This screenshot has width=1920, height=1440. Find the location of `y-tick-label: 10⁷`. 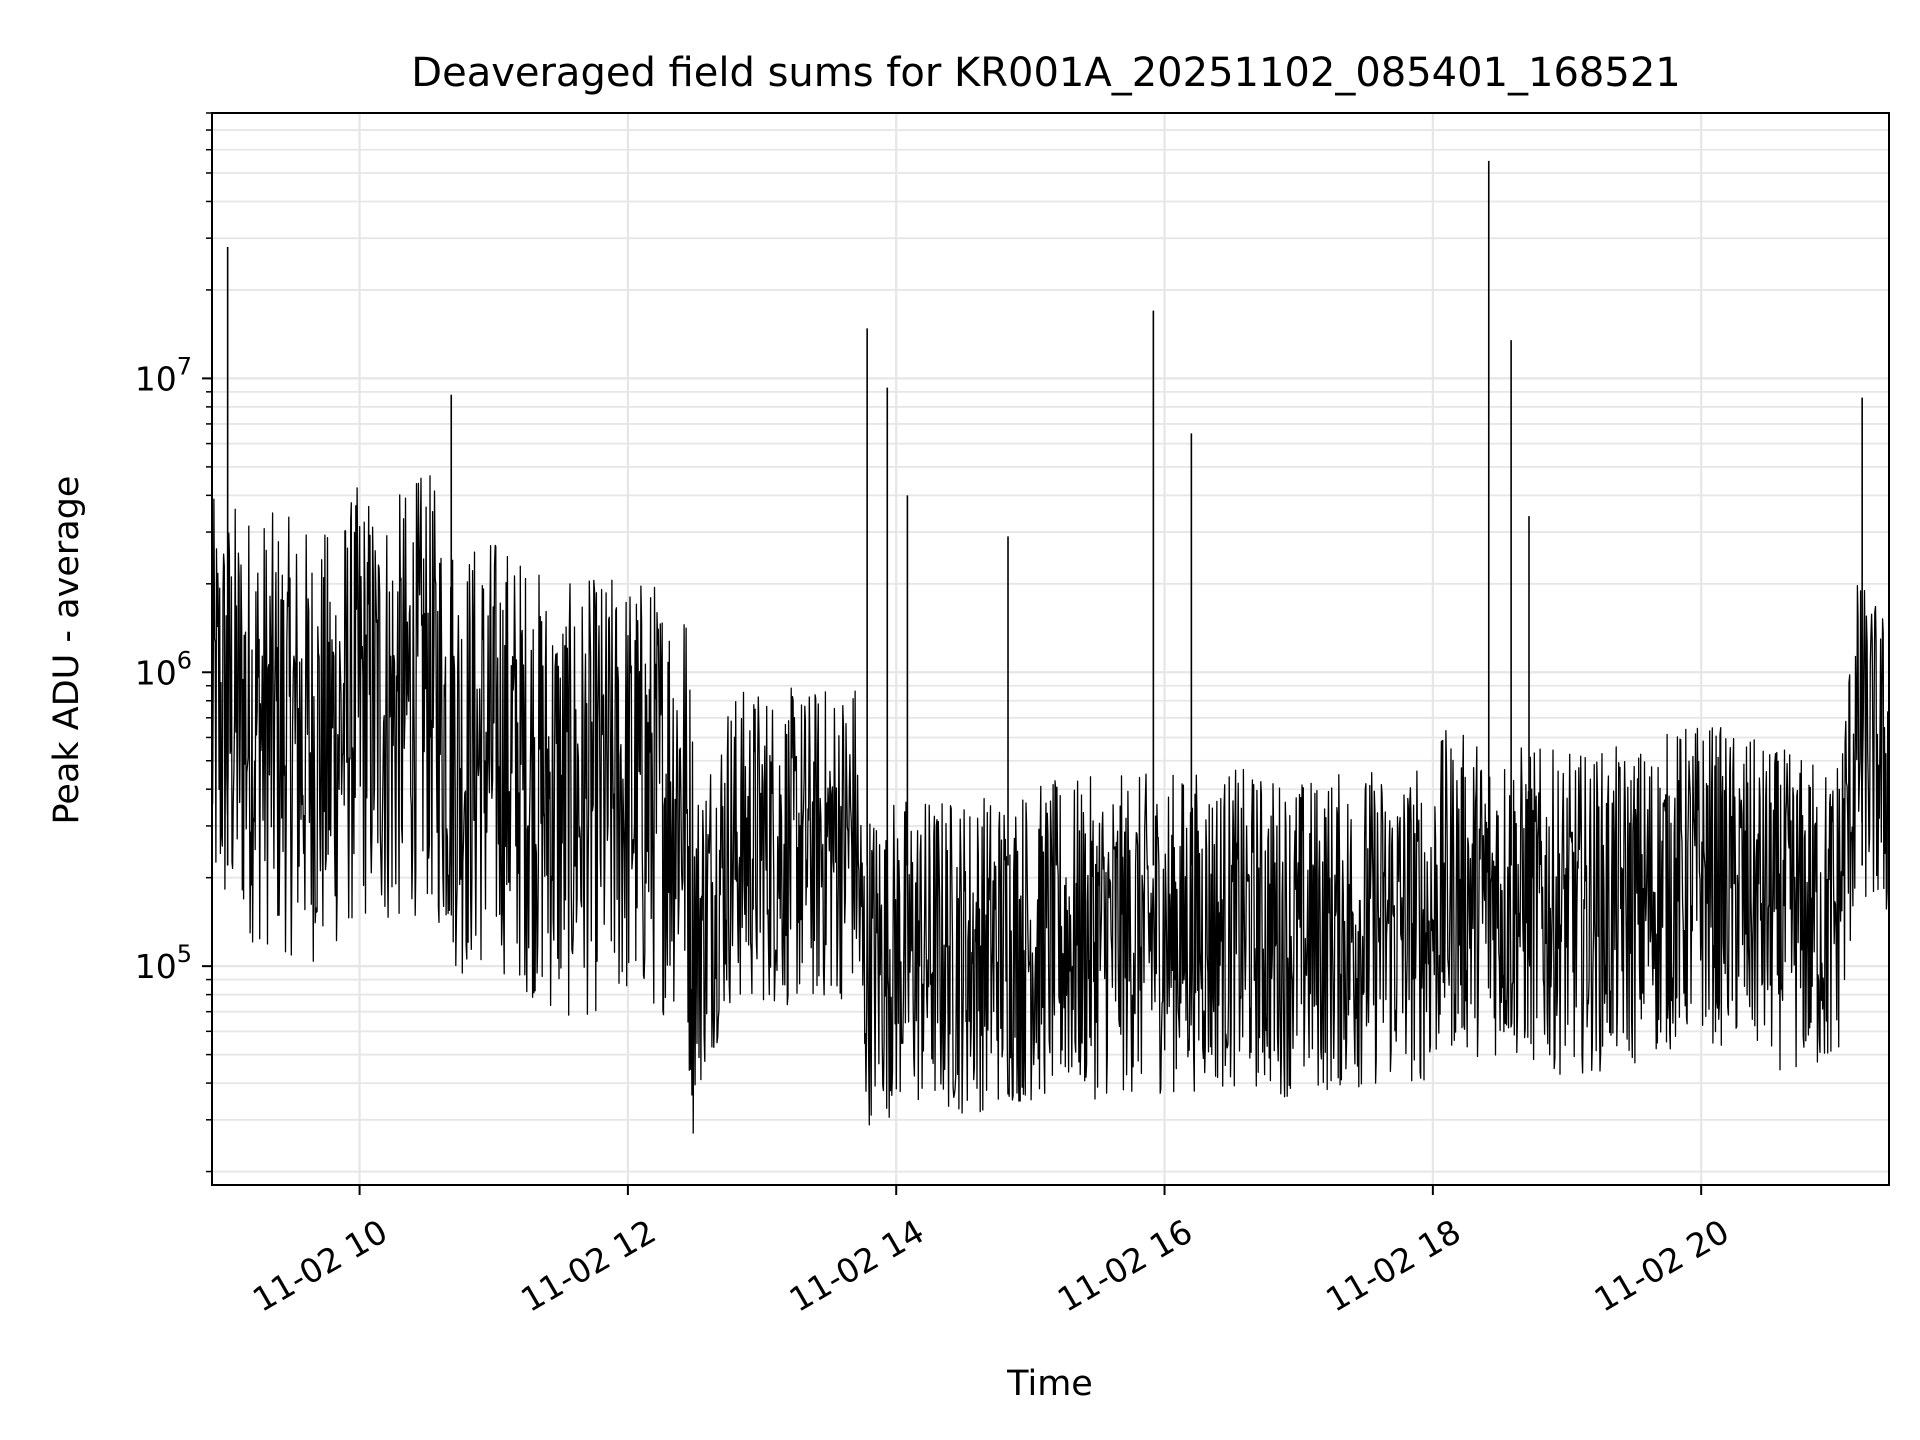

y-tick-label: 10⁷ is located at coordinates (163, 375).